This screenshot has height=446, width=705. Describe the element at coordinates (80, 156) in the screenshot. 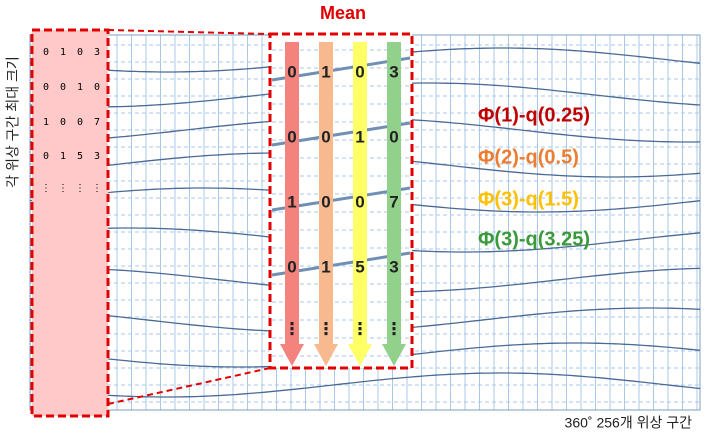

I see `cell: 5` at that location.